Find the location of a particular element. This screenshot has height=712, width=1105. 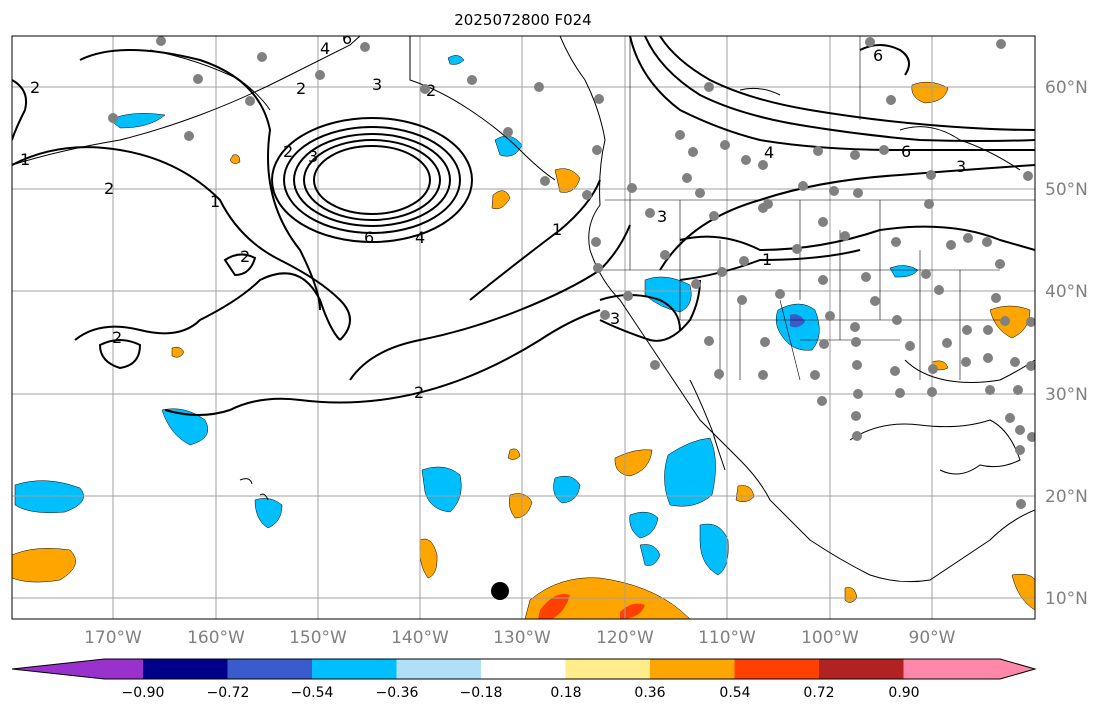

colorbar-tick: 0.90 is located at coordinates (903, 693).